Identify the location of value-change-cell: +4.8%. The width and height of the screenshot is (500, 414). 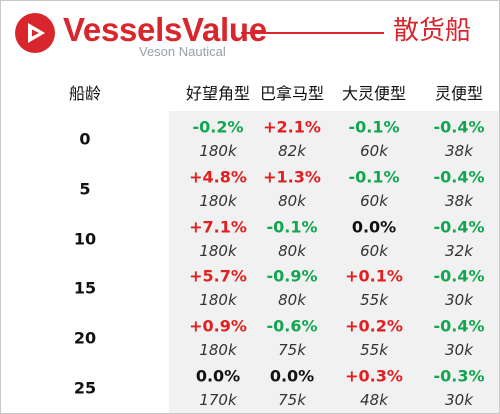
(218, 177).